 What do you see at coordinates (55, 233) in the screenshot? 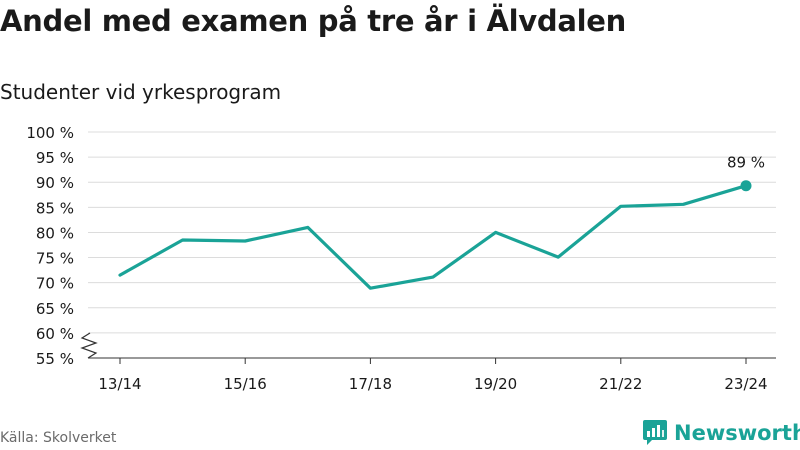
I see `y-tick-label: 80 %` at bounding box center [55, 233].